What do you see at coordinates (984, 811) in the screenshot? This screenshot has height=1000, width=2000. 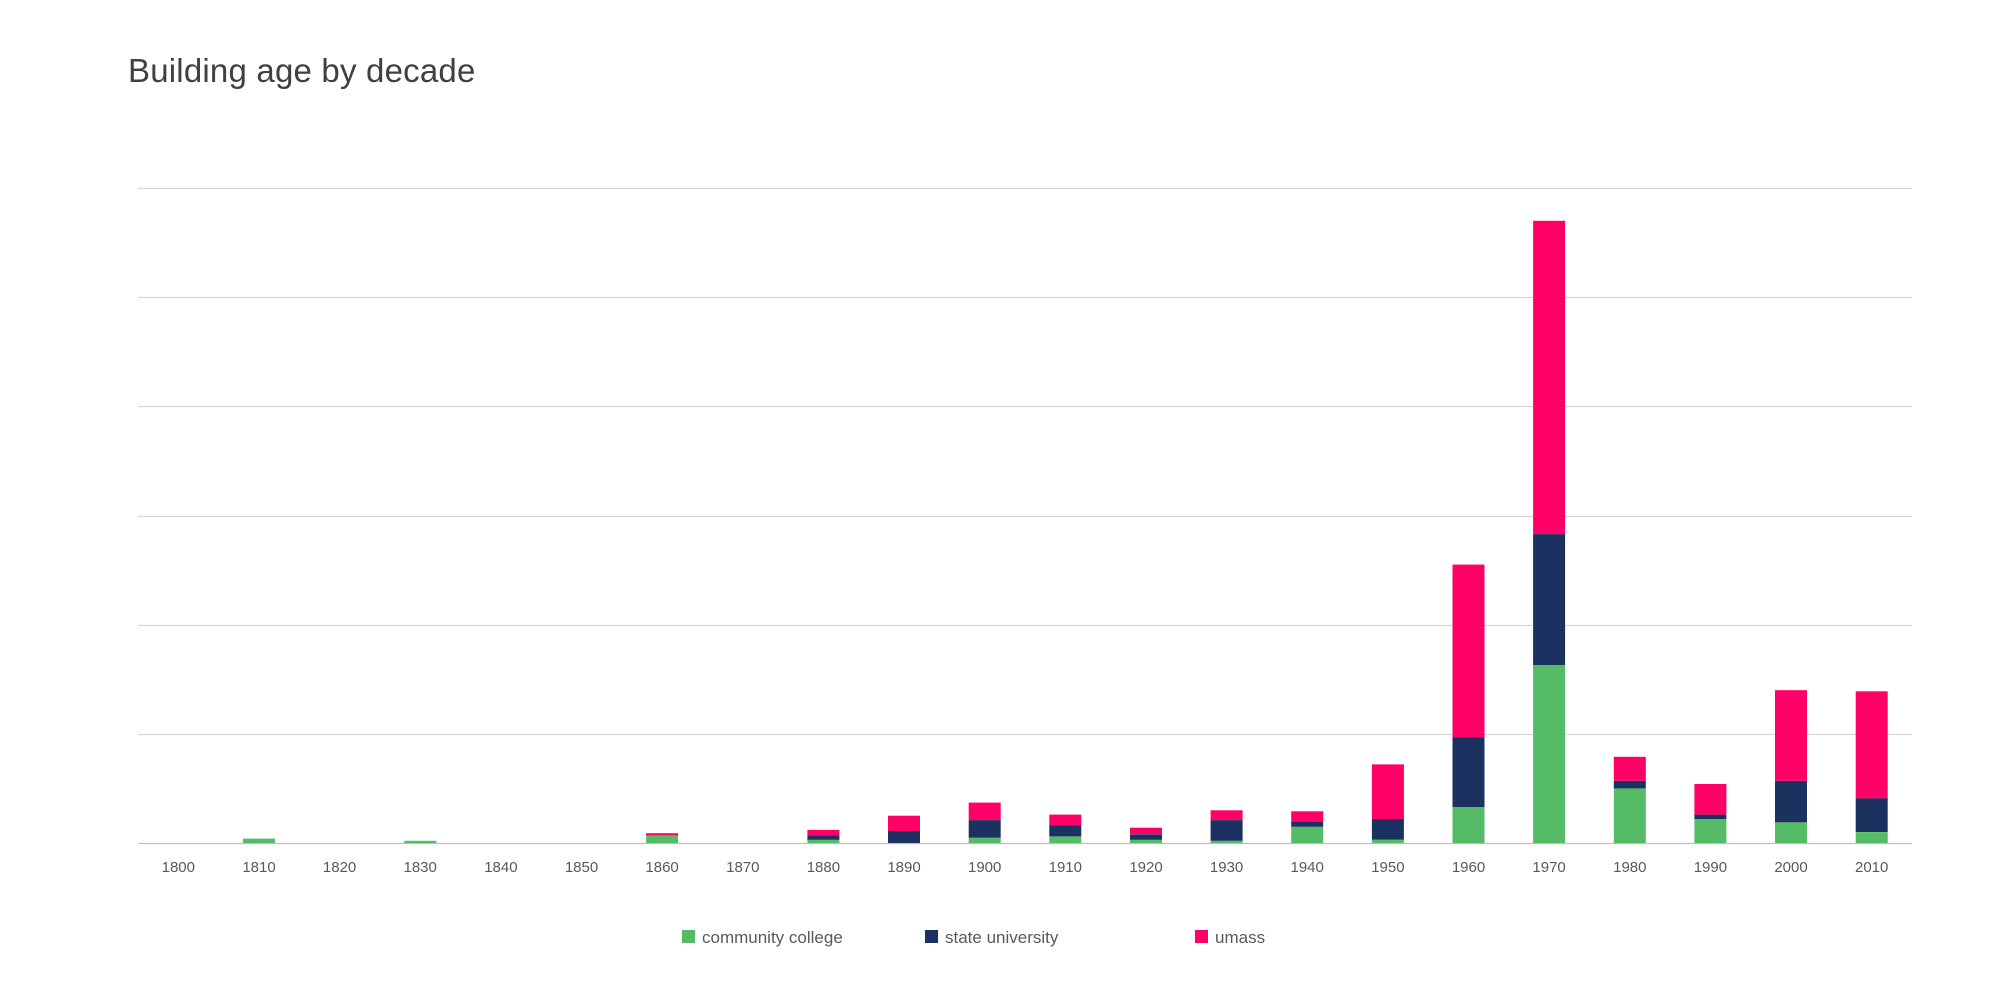 I see `bar-umass-1900` at bounding box center [984, 811].